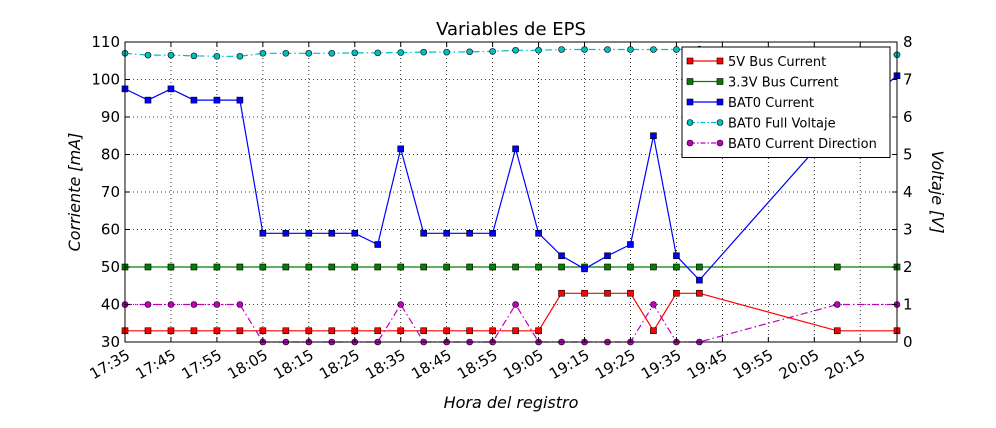 The width and height of the screenshot is (996, 428). Describe the element at coordinates (293, 364) in the screenshot. I see `x-tick-label: 18:15` at that location.